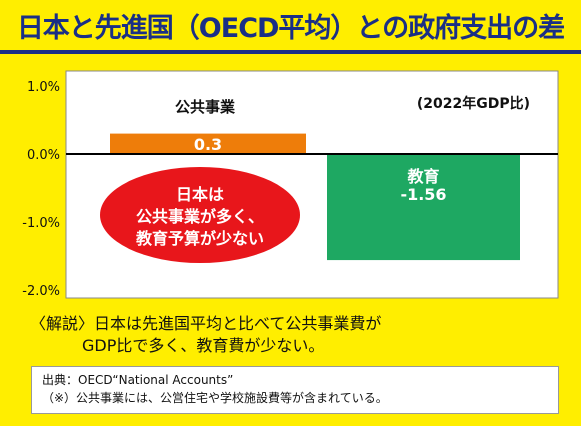 This screenshot has height=426, width=581. I want to click on bar-public-works, so click(208, 143).